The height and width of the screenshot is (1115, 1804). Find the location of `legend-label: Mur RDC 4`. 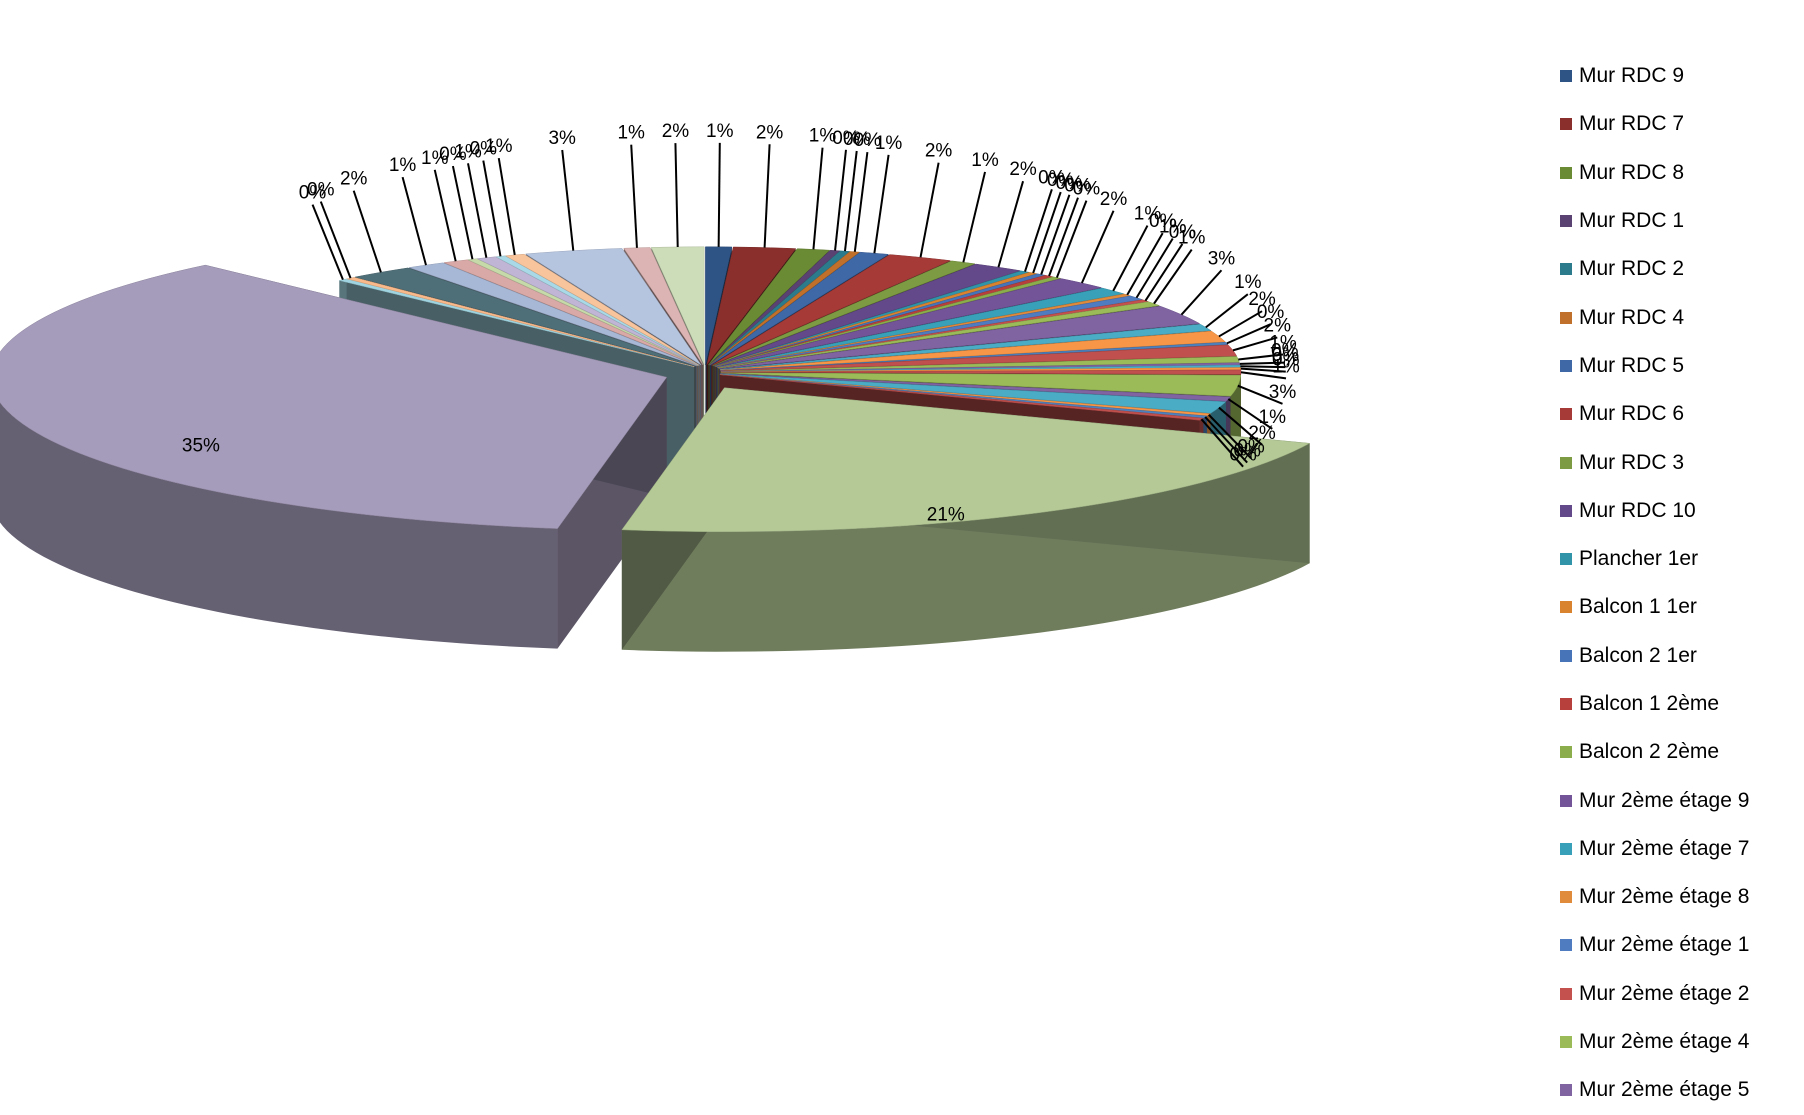

legend-label: Mur RDC 4 is located at coordinates (1631, 318).